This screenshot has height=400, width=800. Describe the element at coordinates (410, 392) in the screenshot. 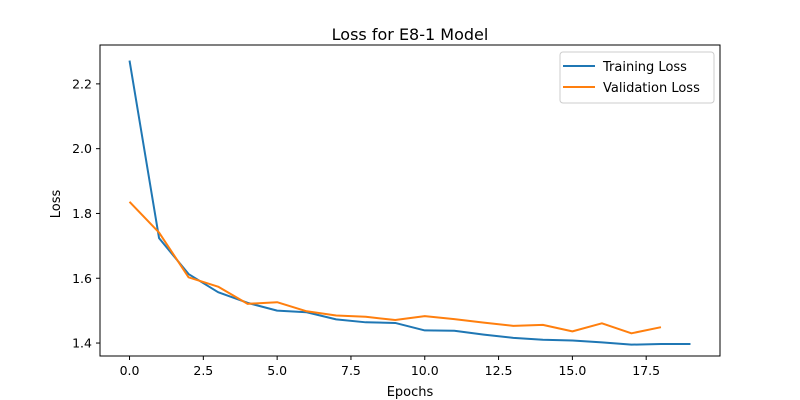

I see `x-axis-label: Epochs` at that location.